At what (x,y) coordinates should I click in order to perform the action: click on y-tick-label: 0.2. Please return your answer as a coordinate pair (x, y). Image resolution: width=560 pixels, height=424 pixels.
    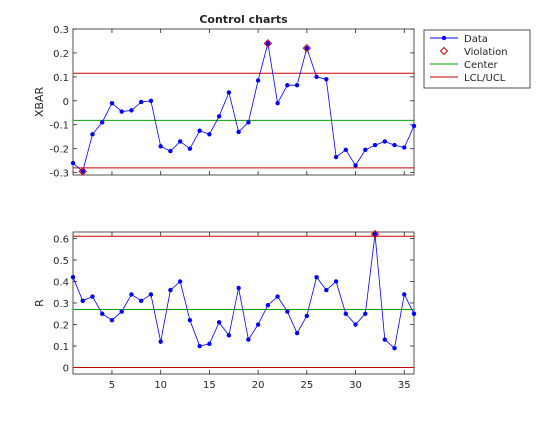
    Looking at the image, I should click on (61, 326).